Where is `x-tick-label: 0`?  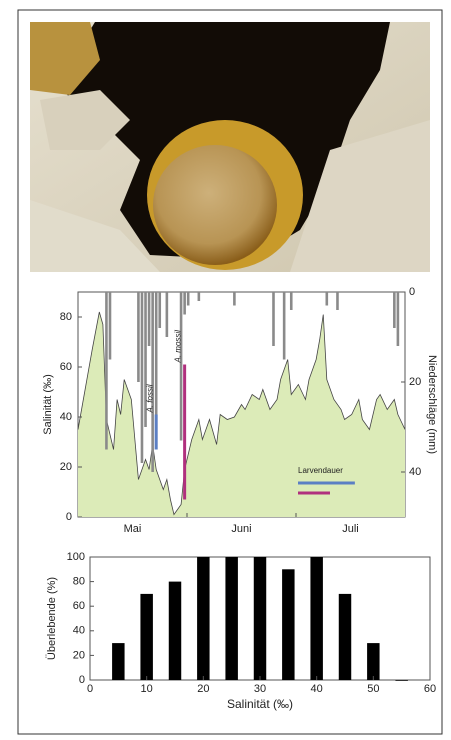
x-tick-label: 0 is located at coordinates (90, 689).